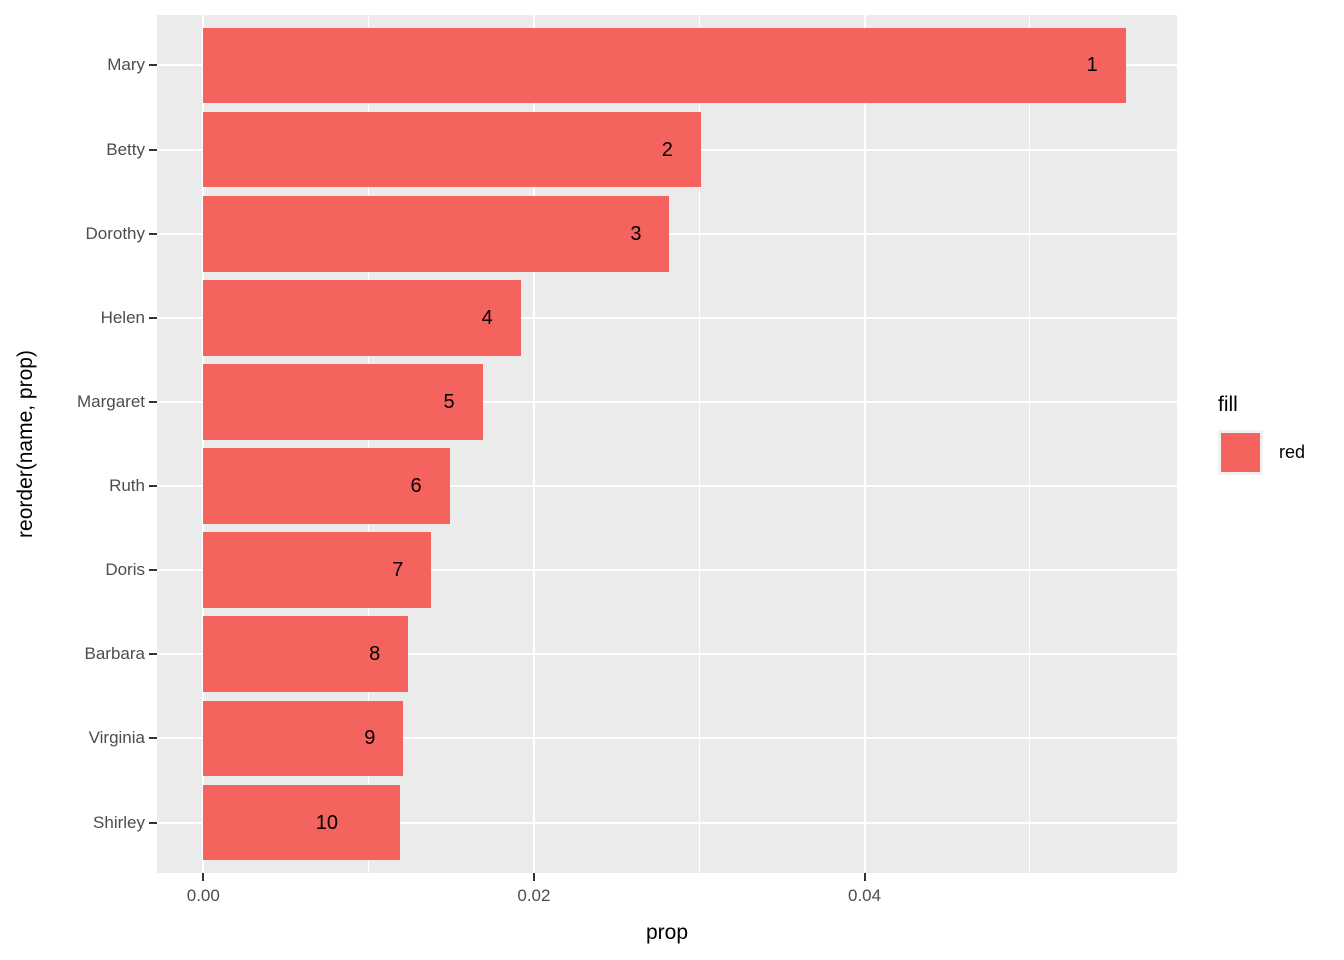  I want to click on x-axis-label-0.04: 0.04, so click(865, 895).